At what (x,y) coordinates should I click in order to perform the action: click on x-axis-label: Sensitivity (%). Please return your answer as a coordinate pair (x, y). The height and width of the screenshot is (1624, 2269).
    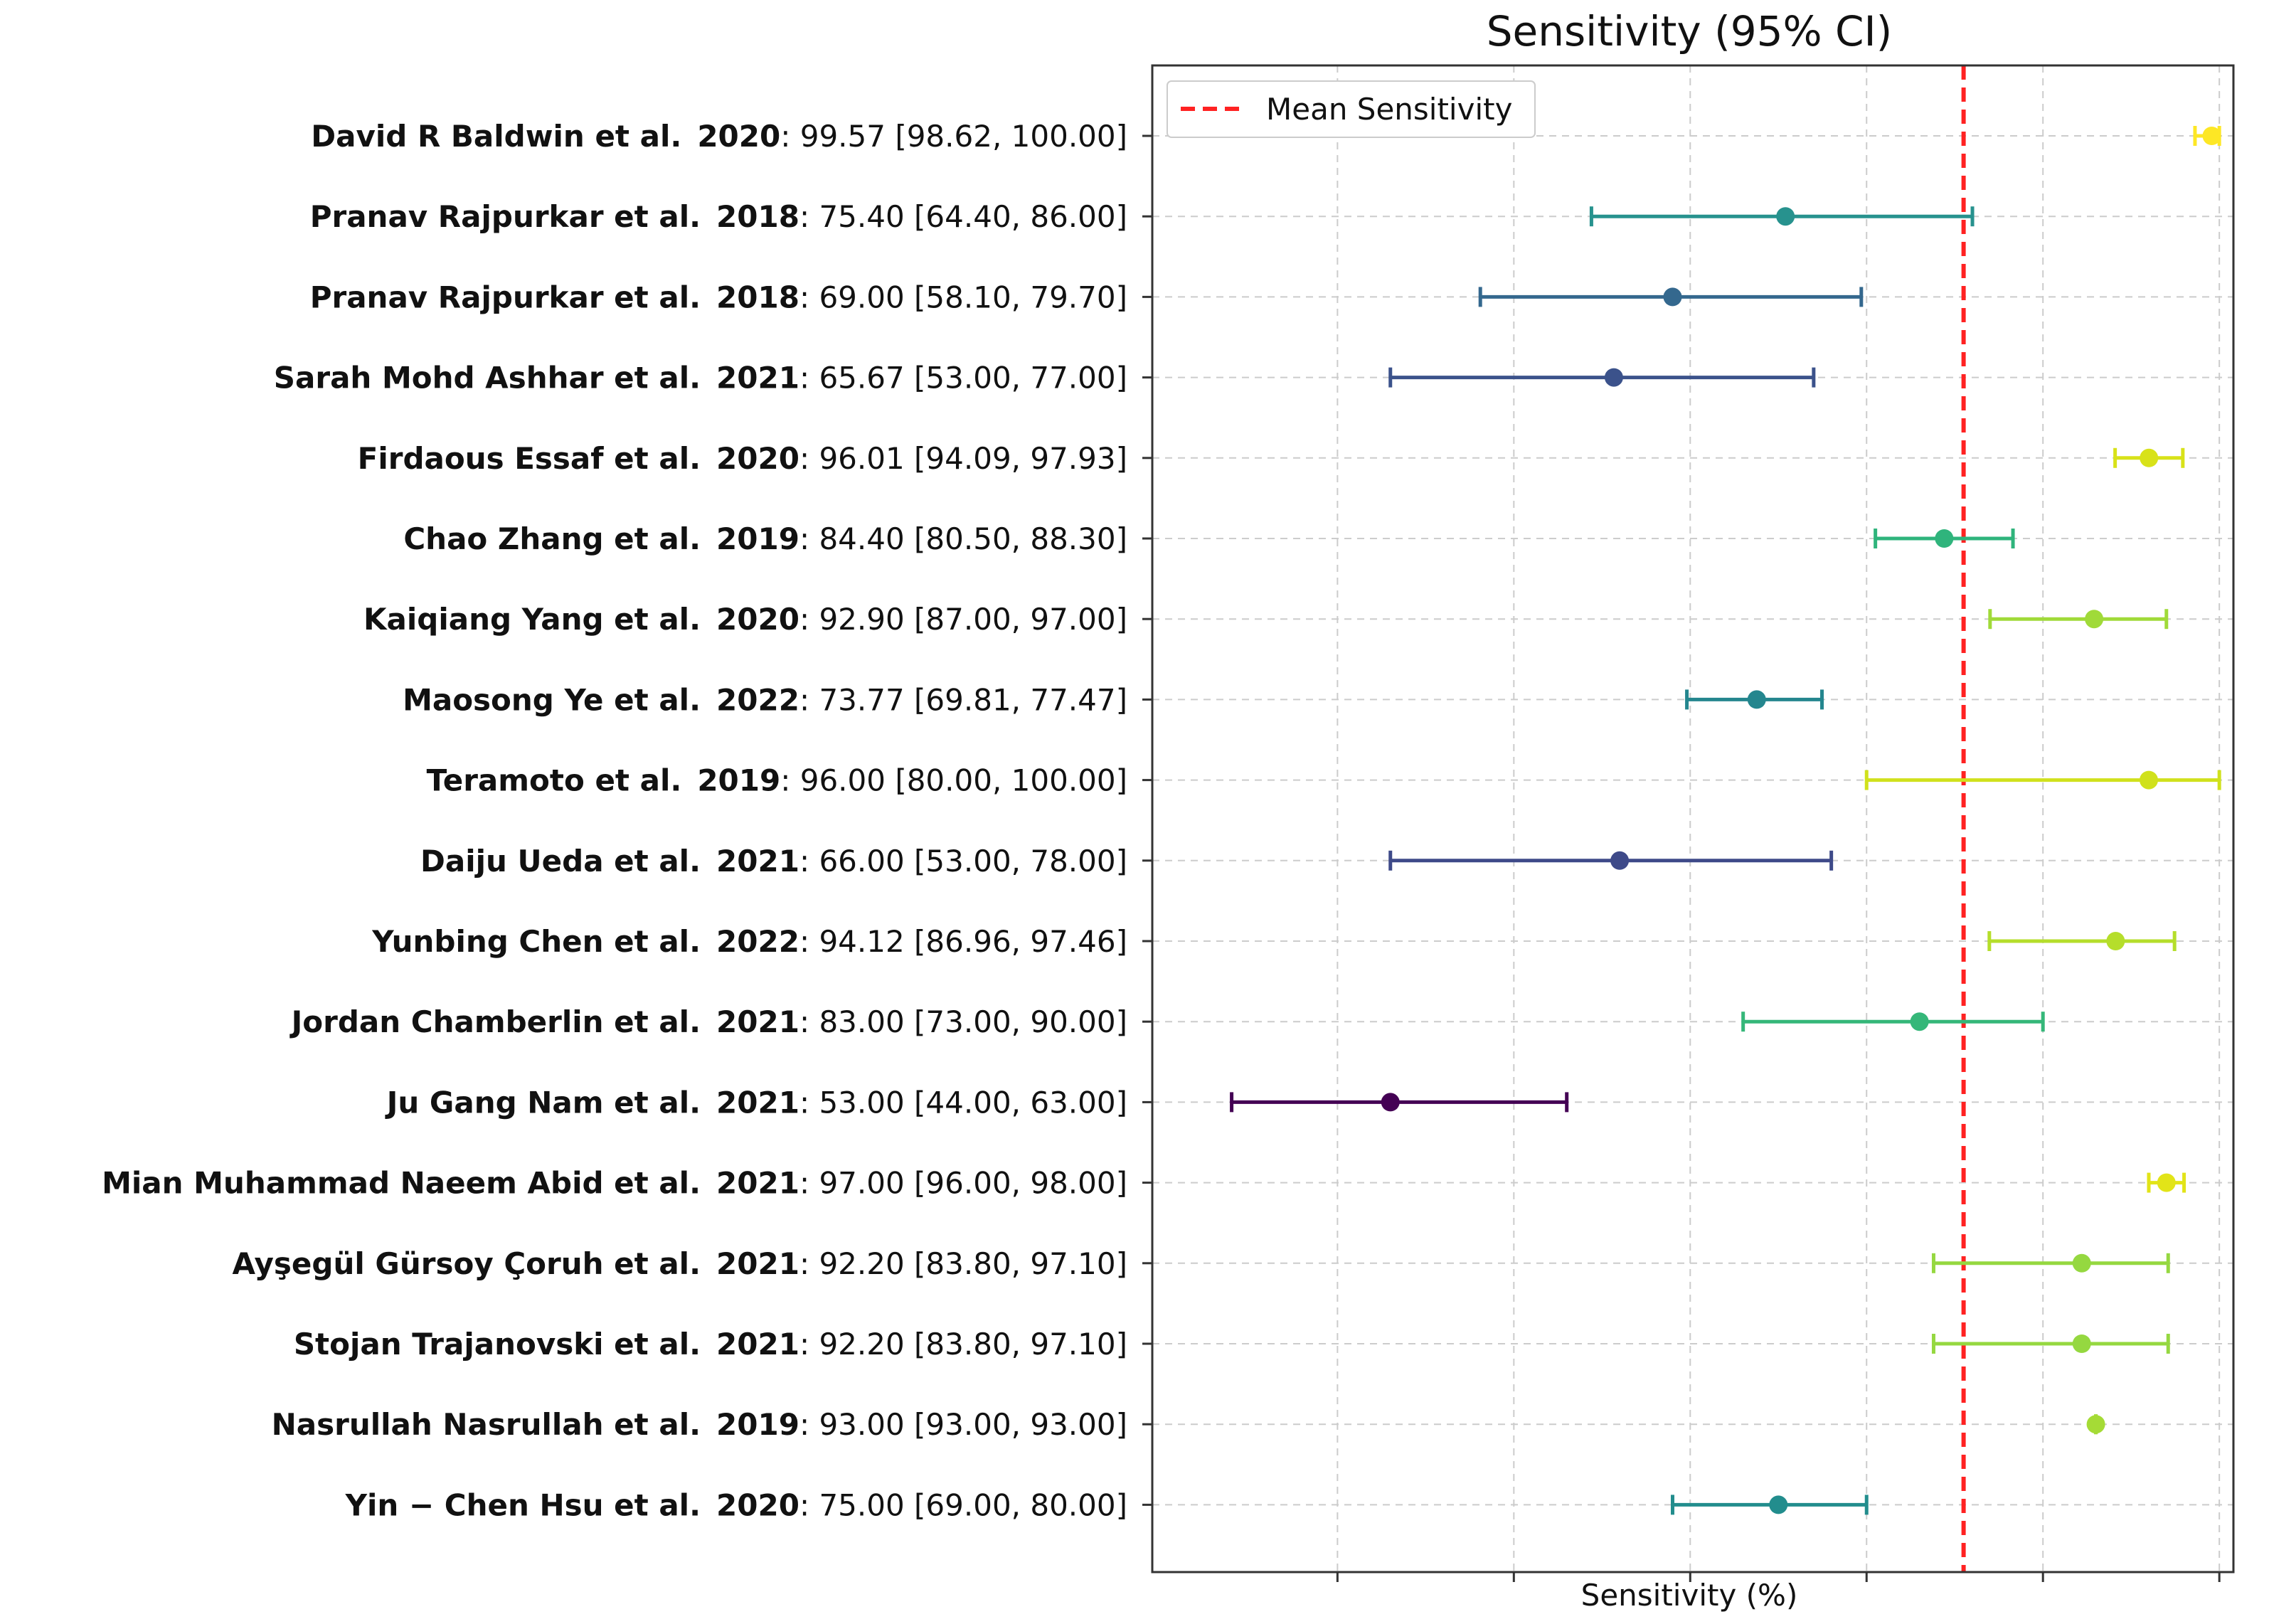
    Looking at the image, I should click on (1689, 1595).